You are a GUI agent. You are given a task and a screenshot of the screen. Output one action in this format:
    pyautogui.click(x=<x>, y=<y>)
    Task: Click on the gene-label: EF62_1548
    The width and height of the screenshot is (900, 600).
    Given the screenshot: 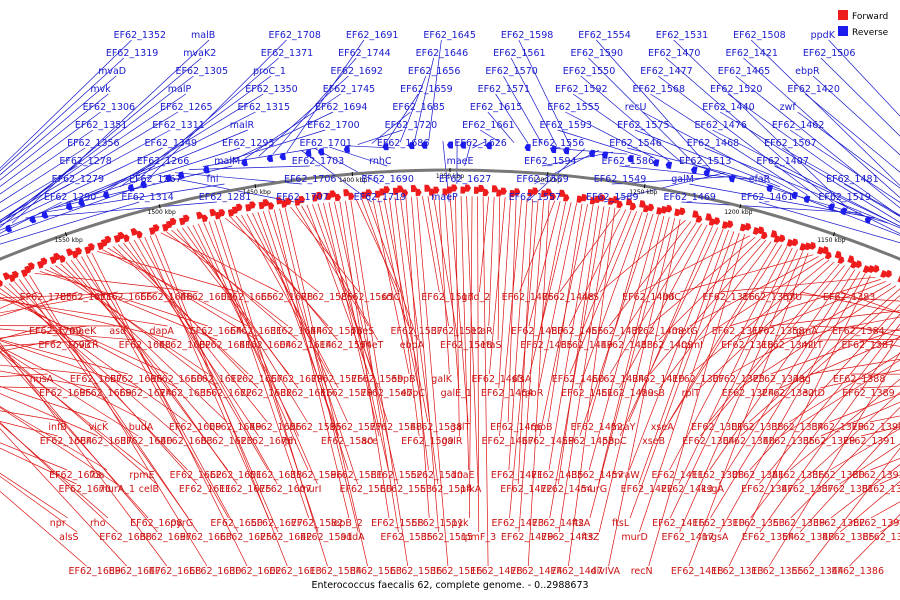 What is the action you would take?
    pyautogui.click(x=396, y=427)
    